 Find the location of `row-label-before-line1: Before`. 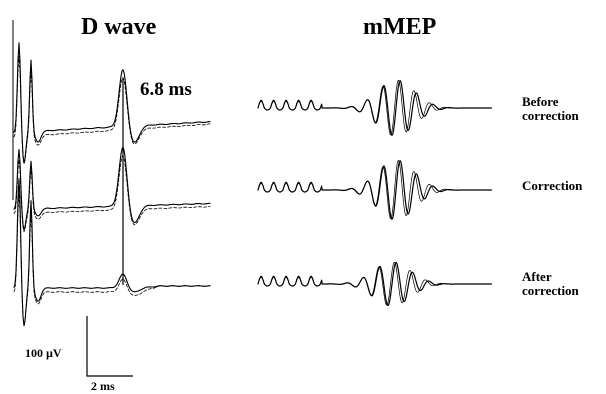

row-label-before-line1: Before is located at coordinates (540, 101).